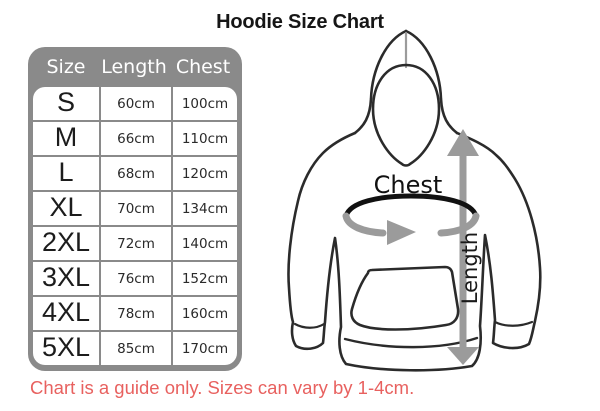 The height and width of the screenshot is (411, 600). I want to click on chest-cell: 100cm, so click(204, 103).